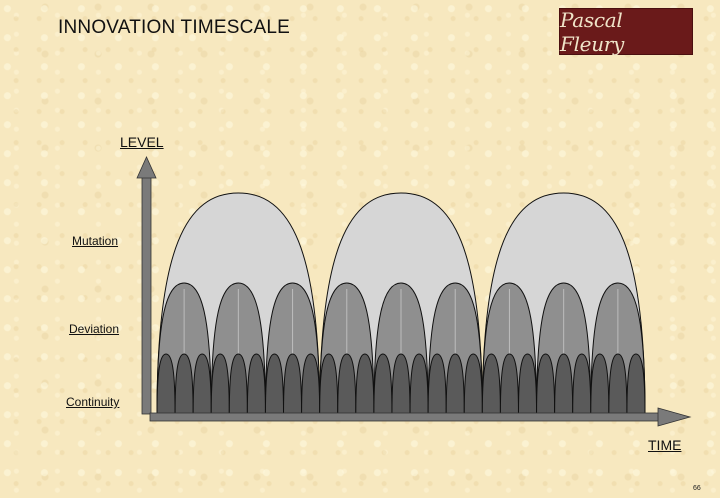 The image size is (720, 498). What do you see at coordinates (697, 488) in the screenshot?
I see `page-number: 66` at bounding box center [697, 488].